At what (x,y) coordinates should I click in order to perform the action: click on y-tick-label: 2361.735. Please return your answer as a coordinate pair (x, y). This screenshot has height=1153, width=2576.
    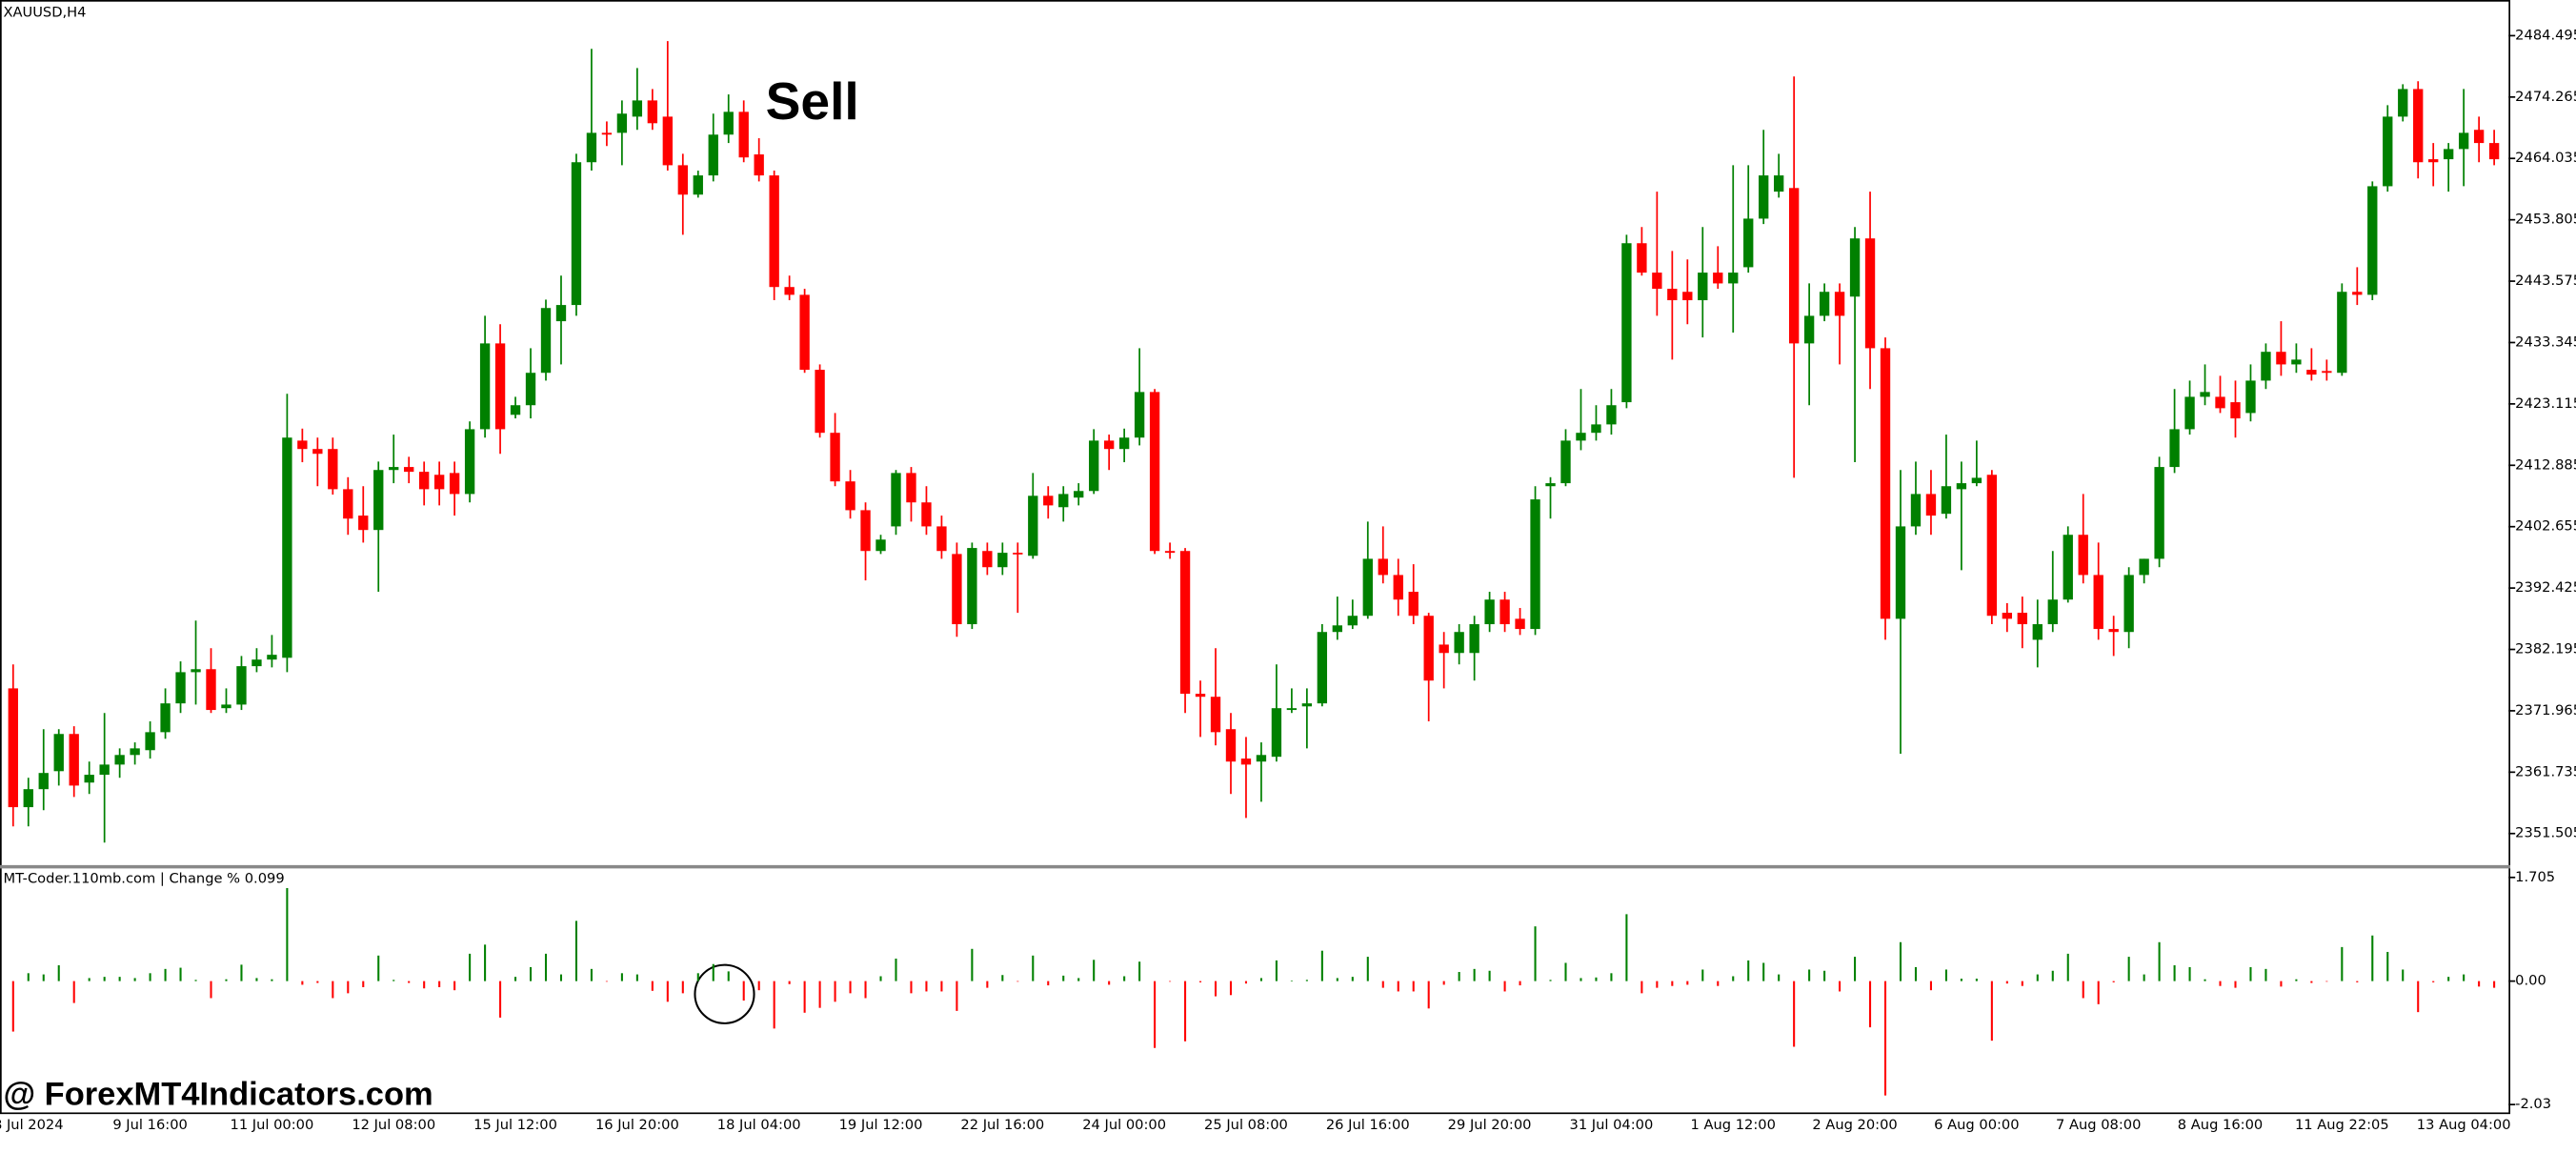
    Looking at the image, I should click on (2546, 771).